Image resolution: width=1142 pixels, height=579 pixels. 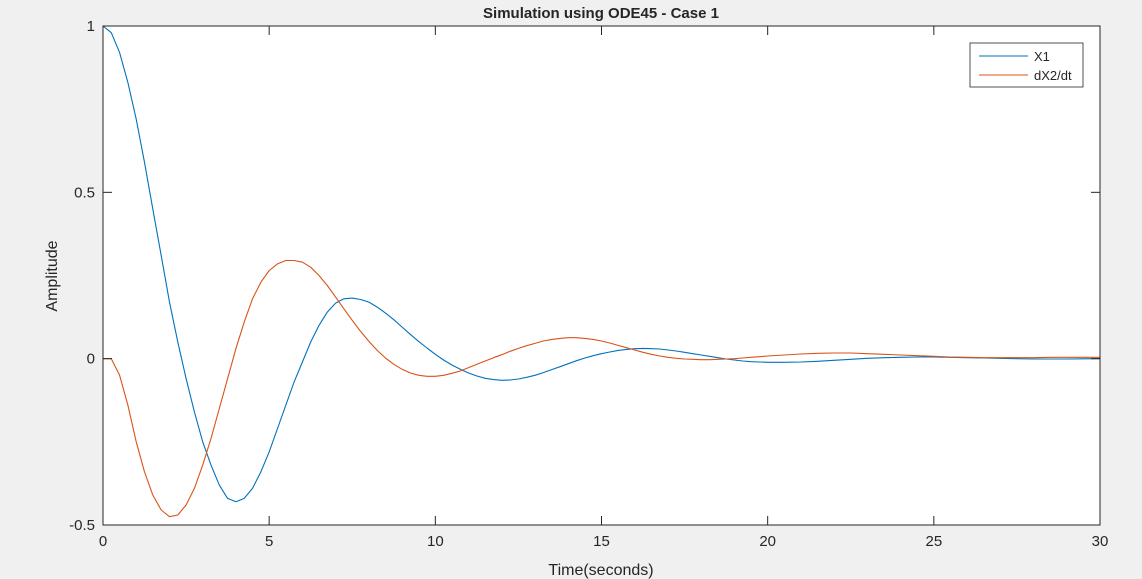 I want to click on legend-label-x1: X1, so click(x=1042, y=56).